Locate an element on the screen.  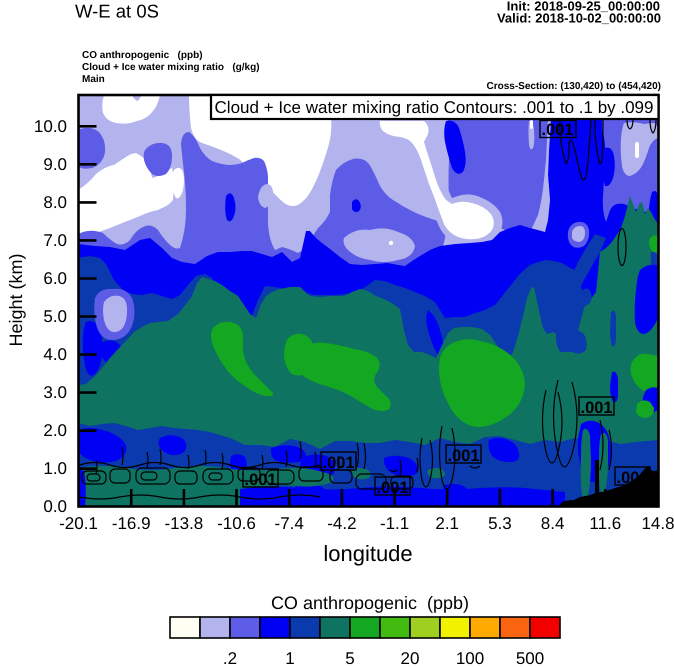
svg-text: 100 is located at coordinates (470, 658).